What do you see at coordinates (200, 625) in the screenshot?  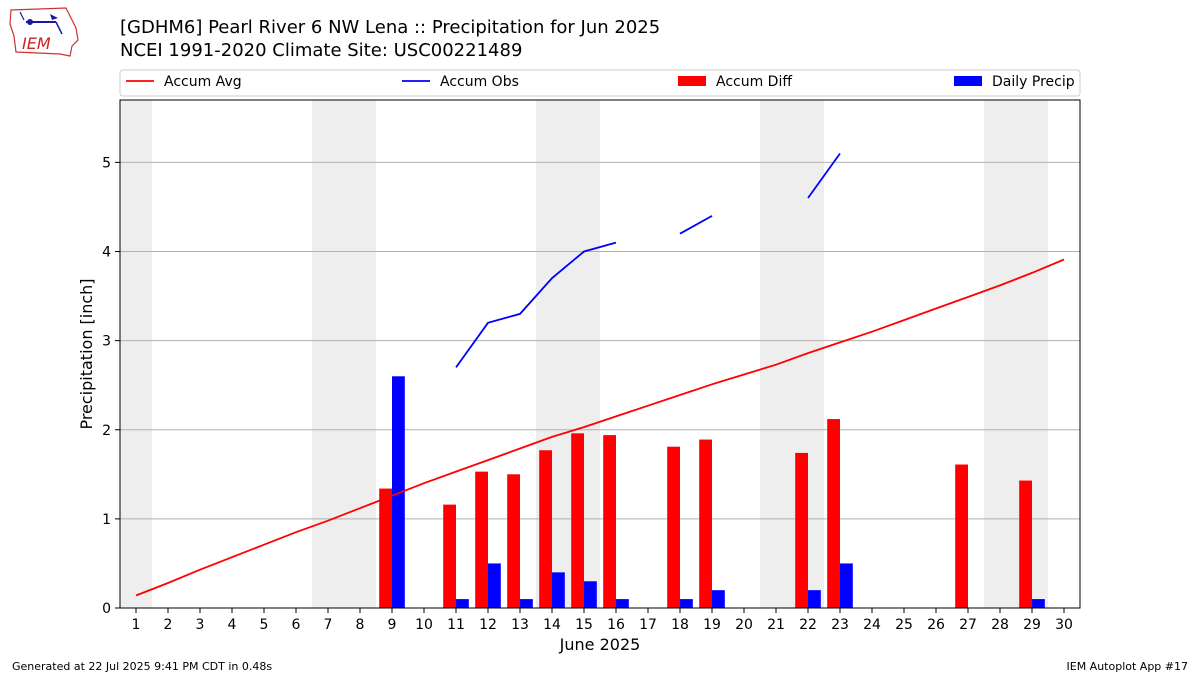 I see `x-tick-label: 3` at bounding box center [200, 625].